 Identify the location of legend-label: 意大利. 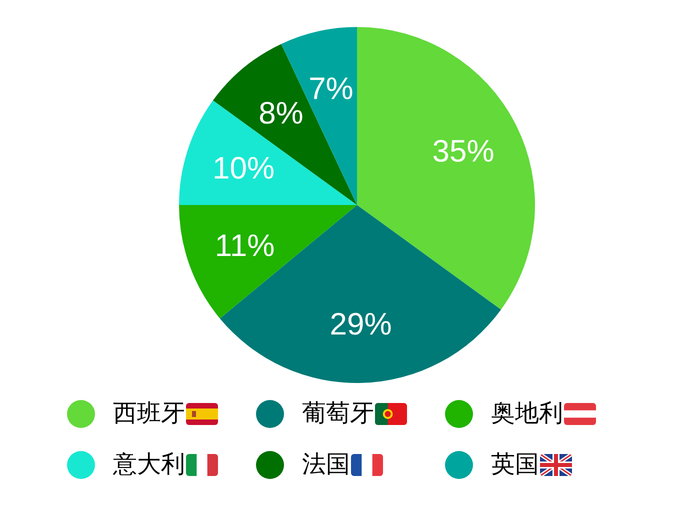
(149, 465).